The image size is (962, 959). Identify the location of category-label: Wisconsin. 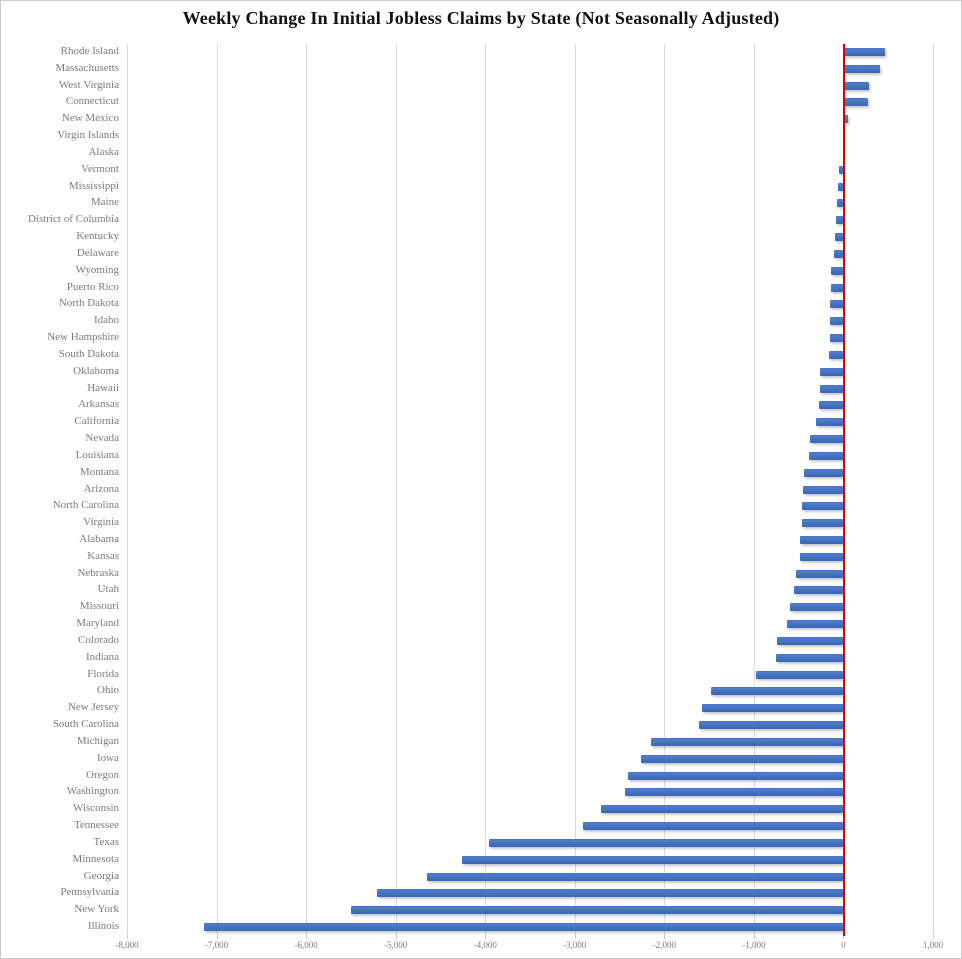
(96, 808).